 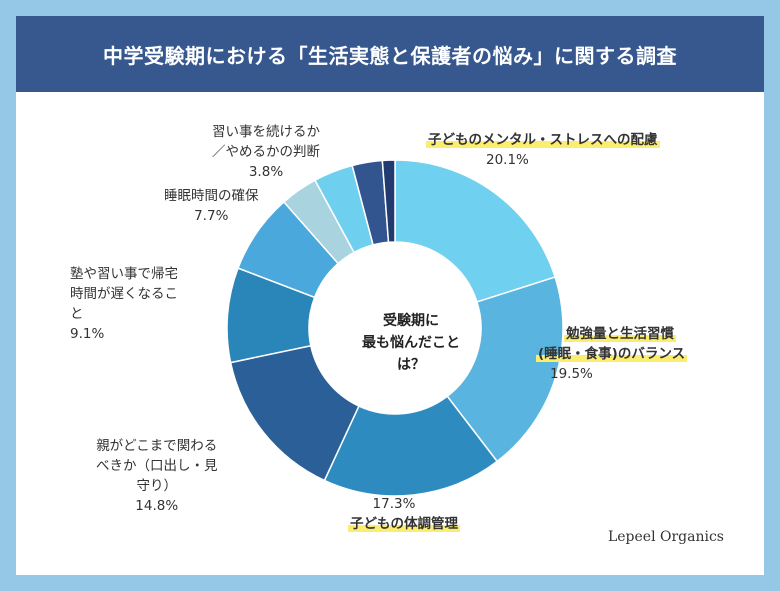 What do you see at coordinates (620, 334) in the screenshot?
I see `slice-label-text: 勉強量と生活習慣` at bounding box center [620, 334].